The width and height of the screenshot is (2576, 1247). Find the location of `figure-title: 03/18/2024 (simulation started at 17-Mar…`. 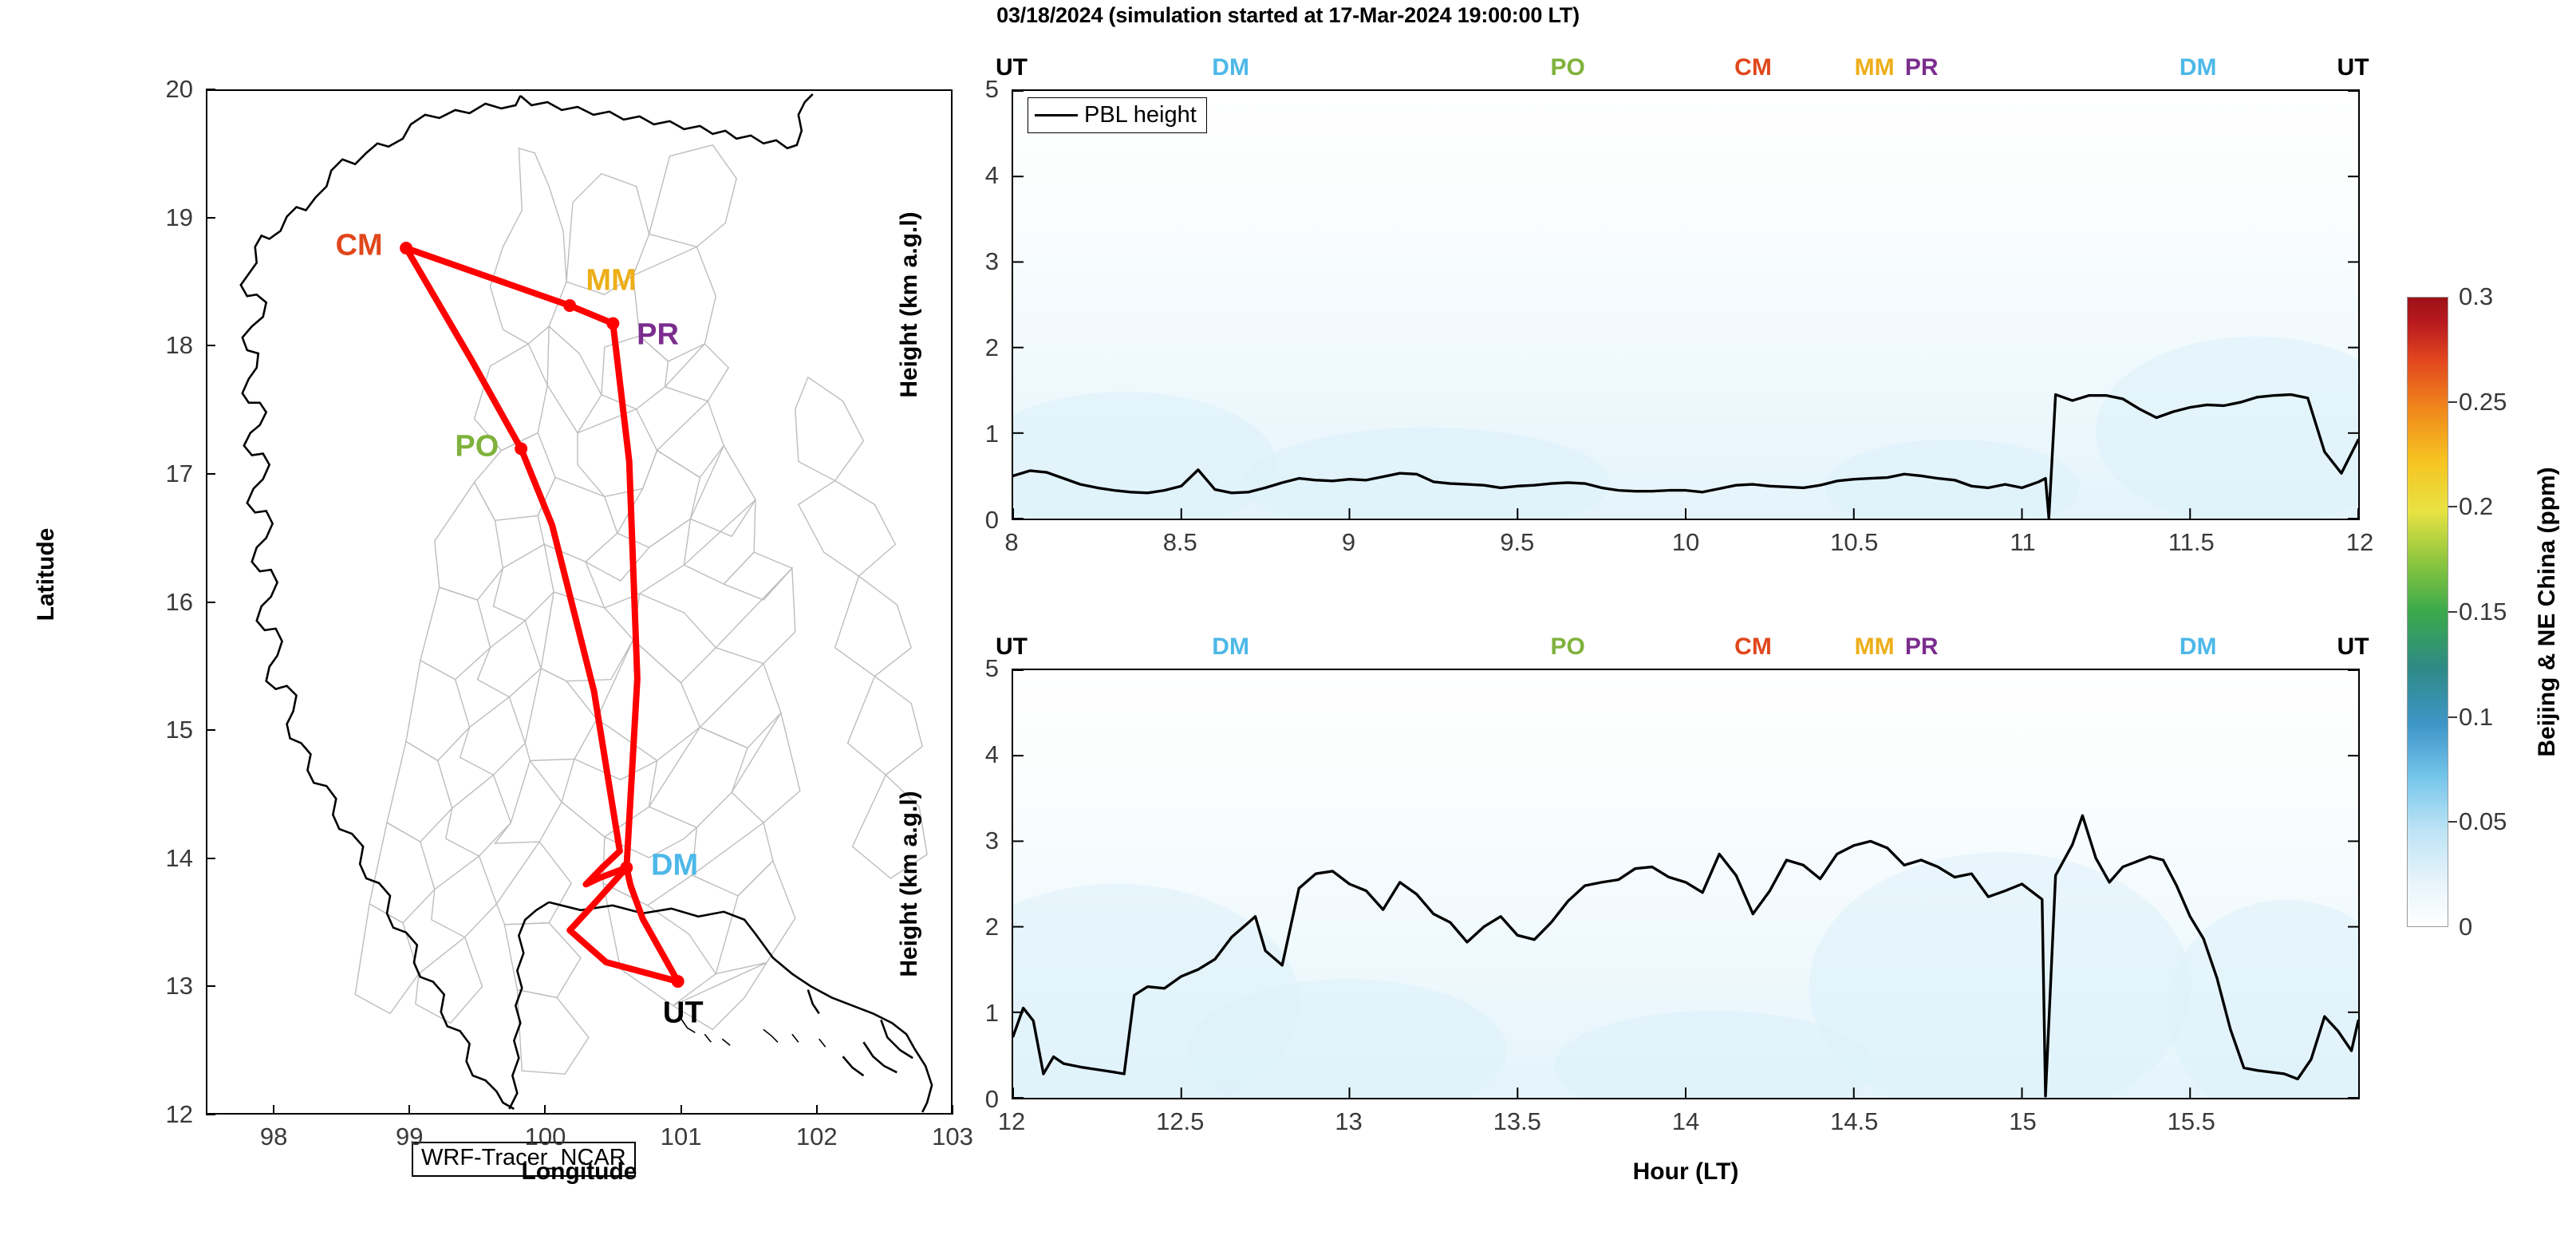

figure-title: 03/18/2024 (simulation started at 17-Mar… is located at coordinates (1288, 15).